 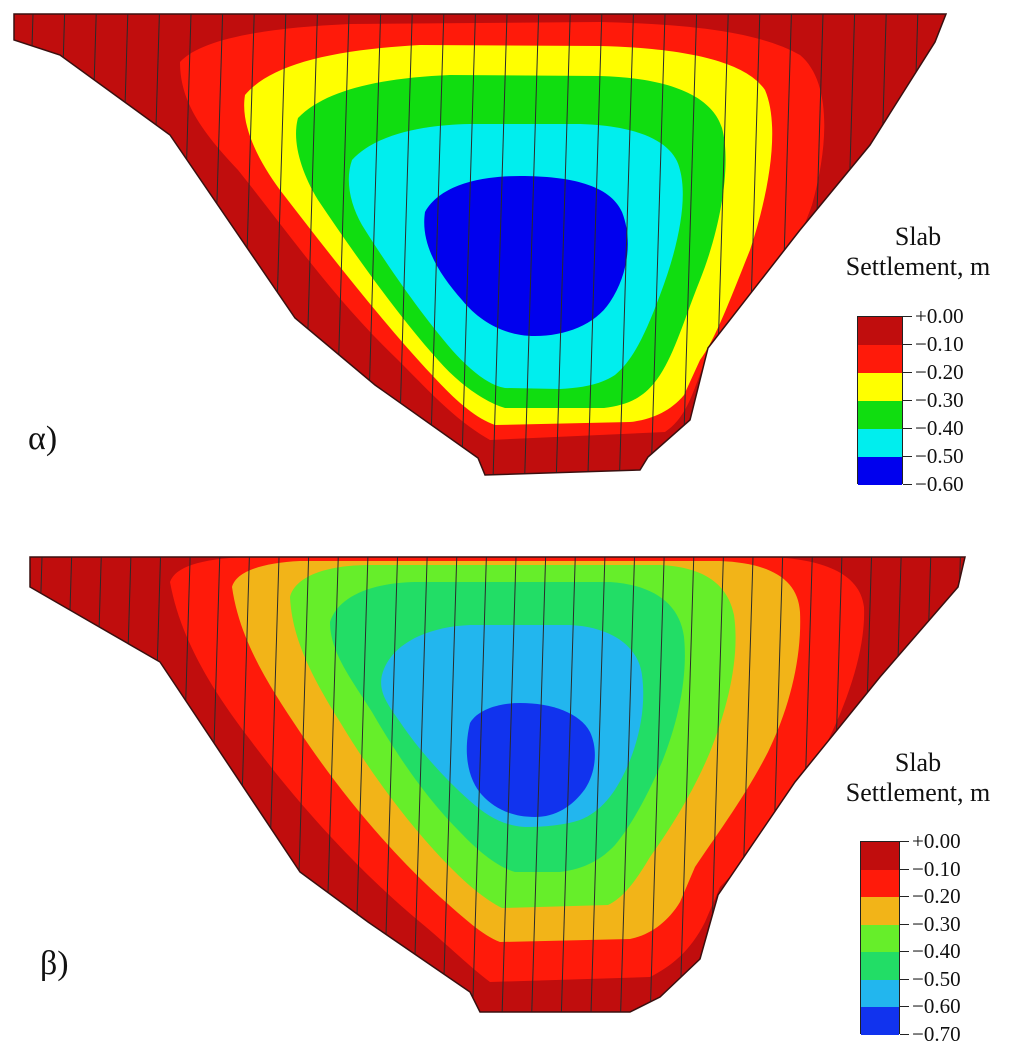 I want to click on legend-title-beta: Slab Settlement, m, so click(x=918, y=778).